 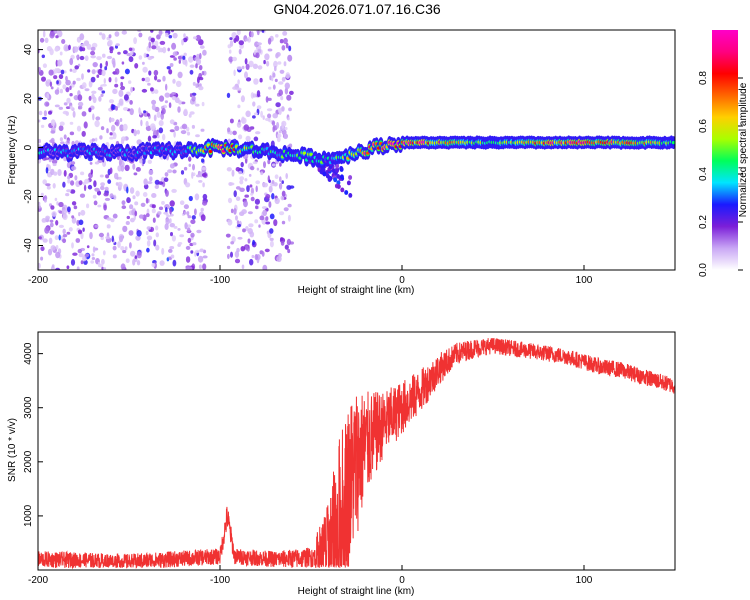 What do you see at coordinates (28, 196) in the screenshot?
I see `spectrogram-y-tick-label: -20` at bounding box center [28, 196].